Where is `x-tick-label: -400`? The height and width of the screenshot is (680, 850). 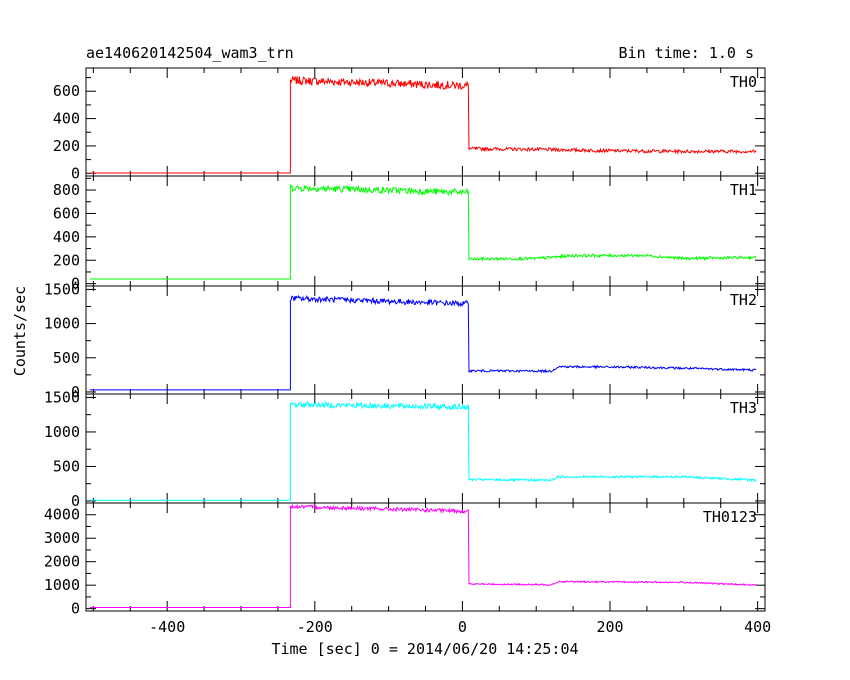
x-tick-label: -400 is located at coordinates (167, 627).